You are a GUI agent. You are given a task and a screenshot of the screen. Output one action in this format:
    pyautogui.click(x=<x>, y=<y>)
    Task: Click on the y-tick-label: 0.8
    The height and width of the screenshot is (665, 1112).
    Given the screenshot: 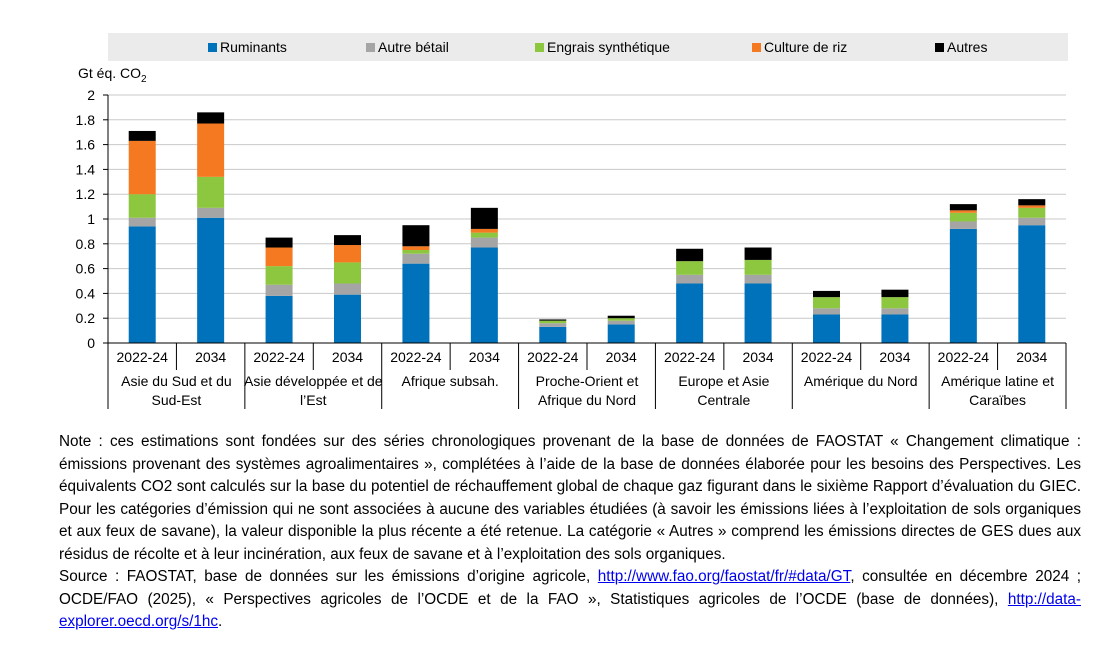 What is the action you would take?
    pyautogui.click(x=86, y=244)
    